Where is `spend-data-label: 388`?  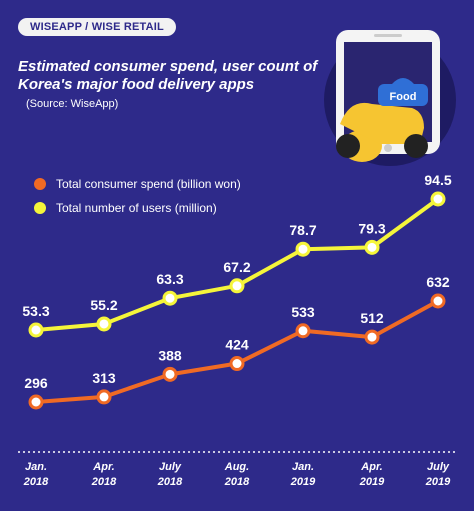
spend-data-label: 388 is located at coordinates (170, 355).